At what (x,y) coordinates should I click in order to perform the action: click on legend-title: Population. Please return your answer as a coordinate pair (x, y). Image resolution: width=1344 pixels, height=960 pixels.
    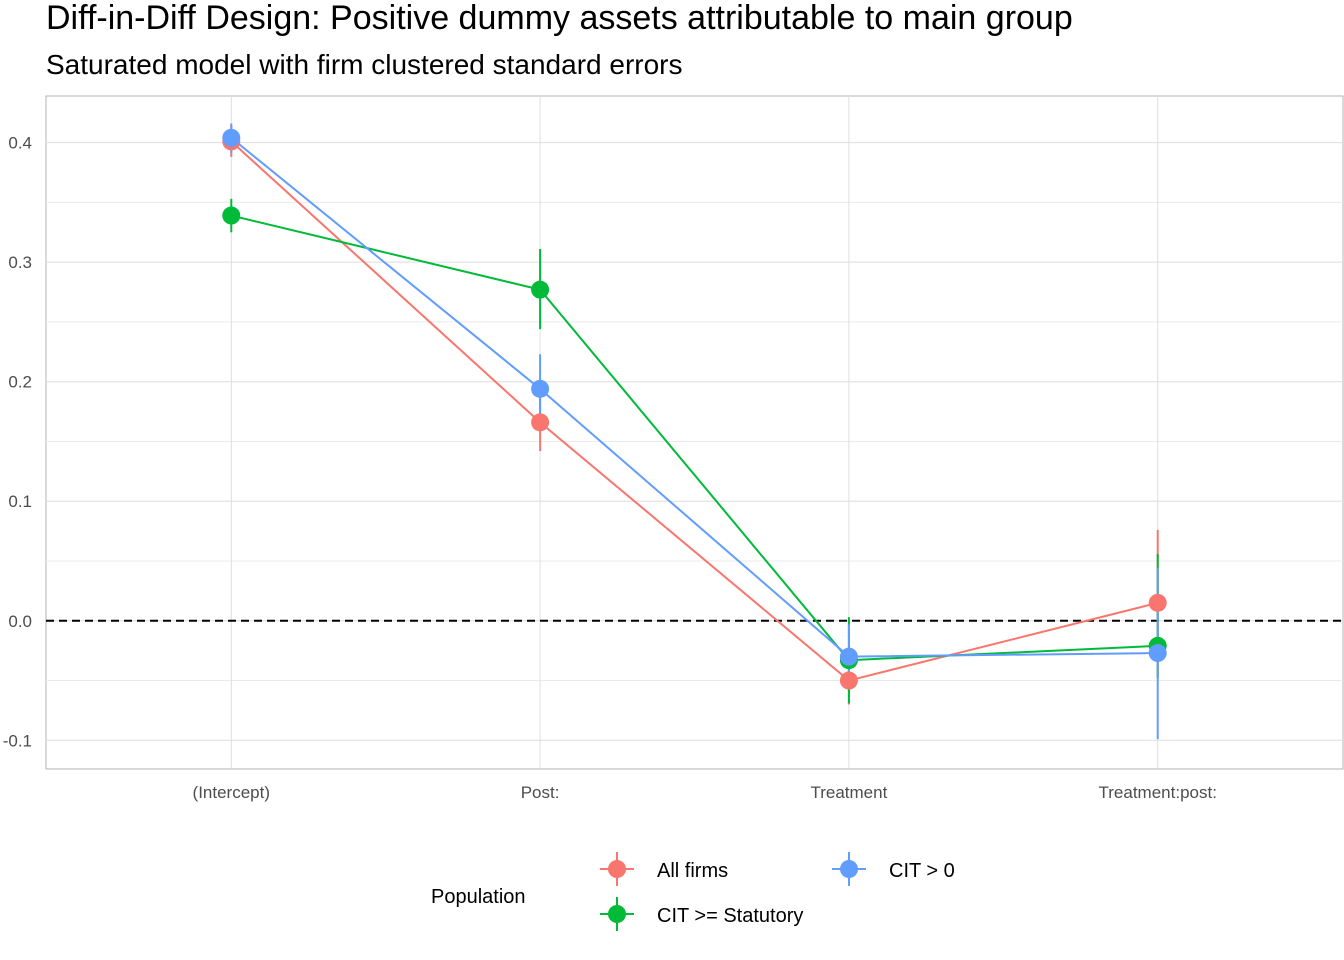
    Looking at the image, I should click on (478, 897).